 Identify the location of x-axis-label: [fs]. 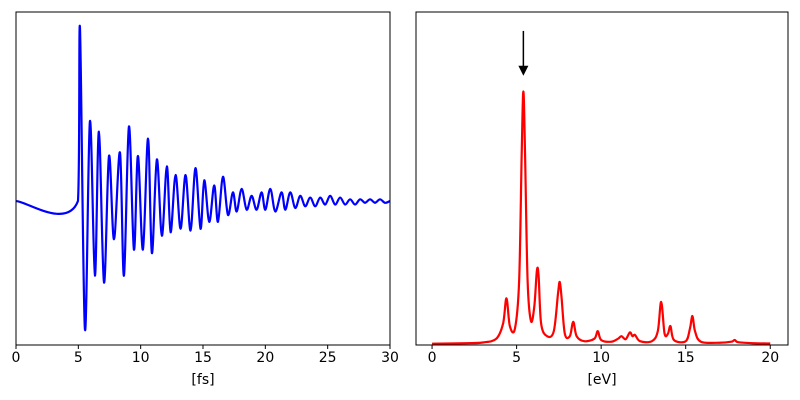
(202, 380).